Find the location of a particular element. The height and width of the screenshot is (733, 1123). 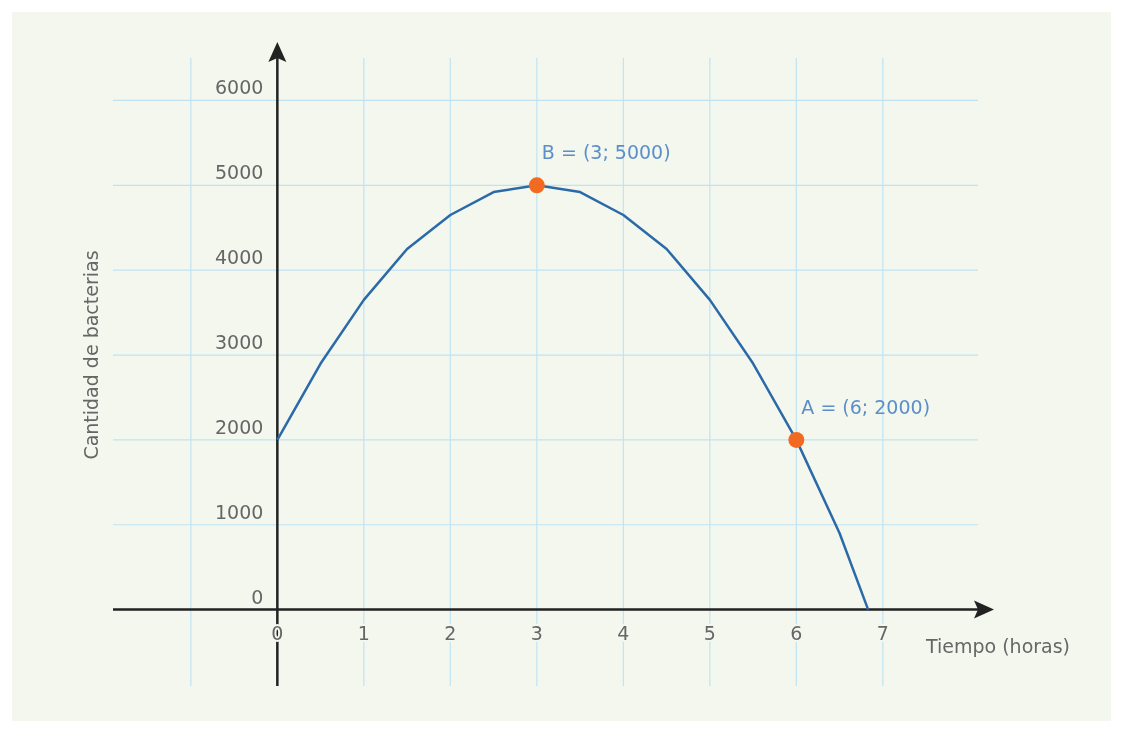

y-tick-label: 3000 is located at coordinates (239, 342).